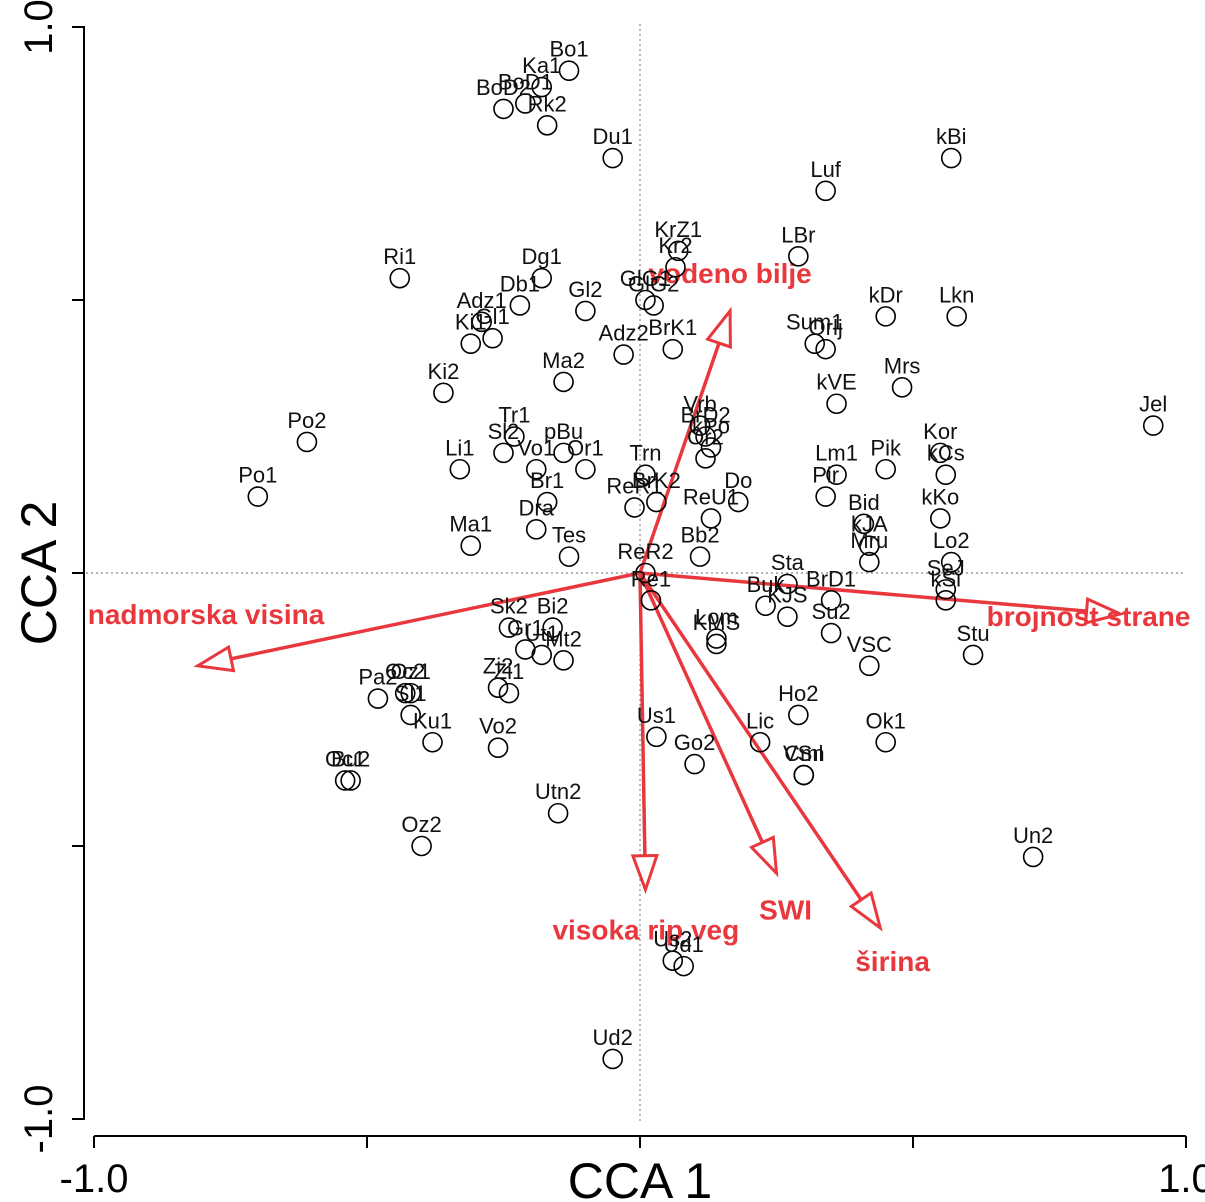  I want to click on site-Db1: Db1, so click(520, 293).